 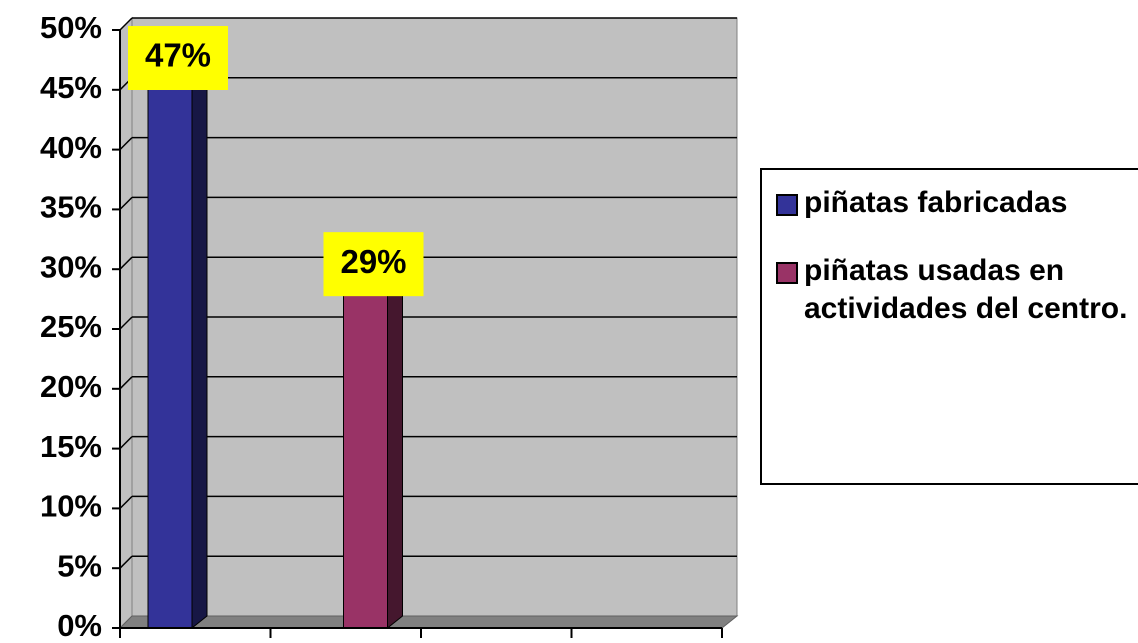 What do you see at coordinates (71, 207) in the screenshot?
I see `y-tick-label: 35%` at bounding box center [71, 207].